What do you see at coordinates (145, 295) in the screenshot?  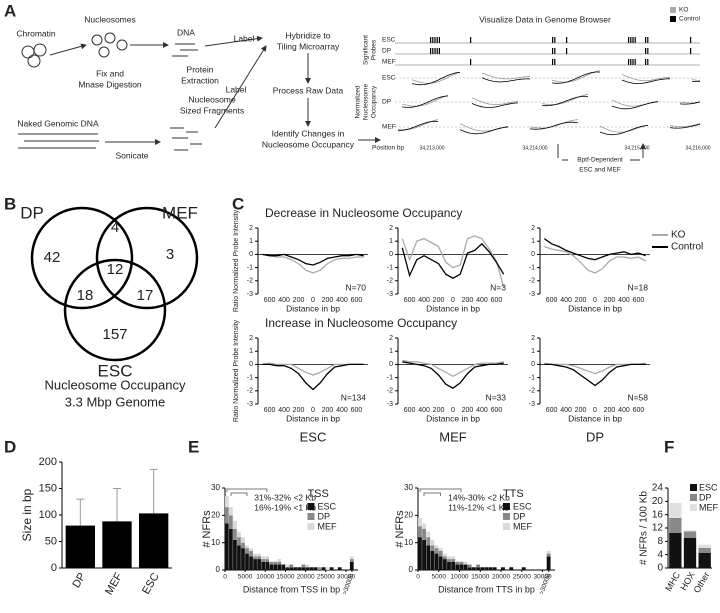 I see `venn-count: 17` at bounding box center [145, 295].